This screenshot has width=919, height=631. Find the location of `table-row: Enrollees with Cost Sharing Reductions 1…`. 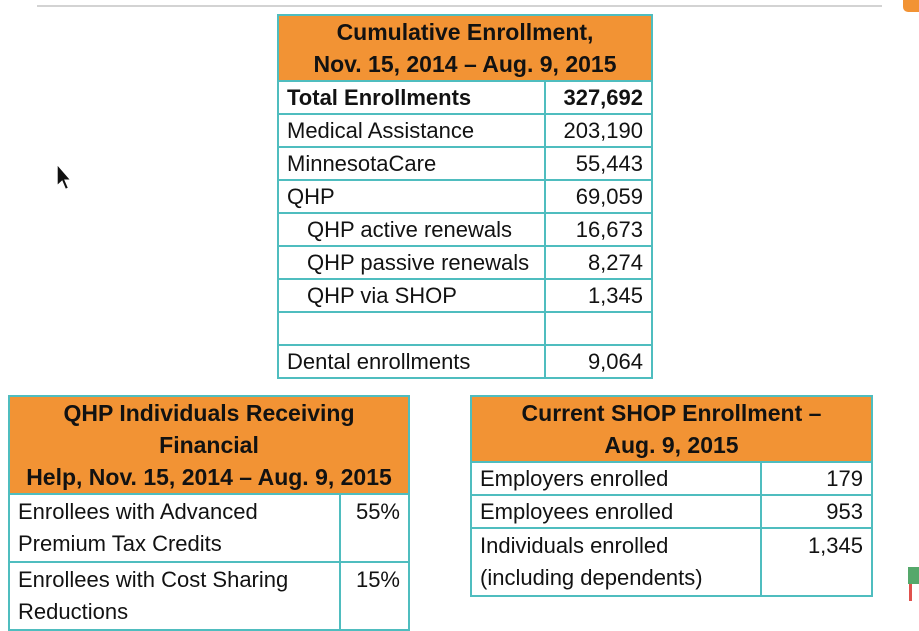

table-row: Enrollees with Cost Sharing Reductions 1… is located at coordinates (209, 596).